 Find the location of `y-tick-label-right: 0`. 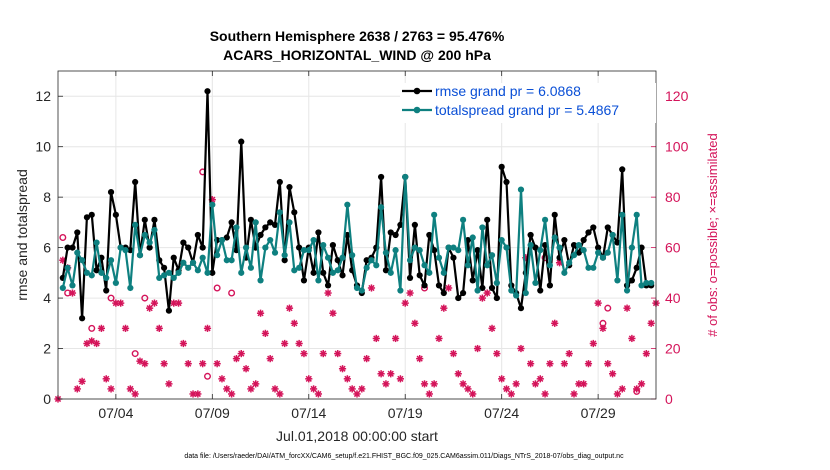

y-tick-label-right: 0 is located at coordinates (669, 399).